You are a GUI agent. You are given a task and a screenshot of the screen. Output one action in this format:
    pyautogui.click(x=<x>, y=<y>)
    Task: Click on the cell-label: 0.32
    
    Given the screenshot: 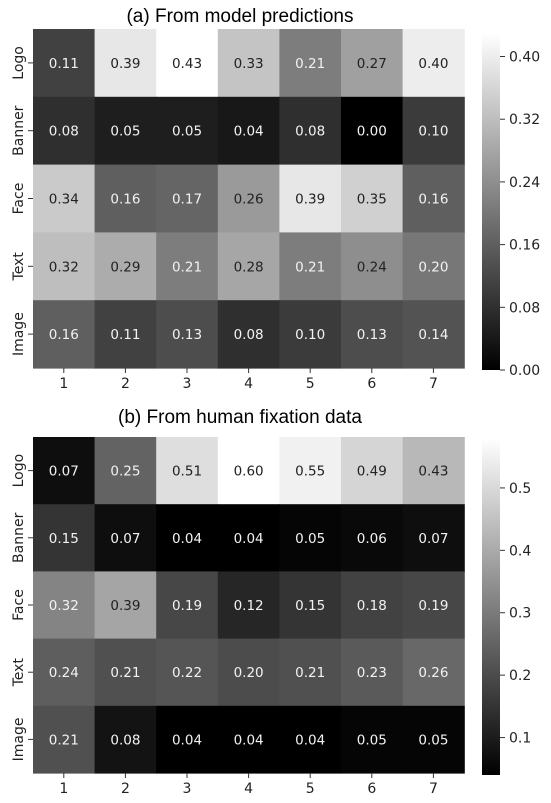 What is the action you would take?
    pyautogui.click(x=64, y=606)
    